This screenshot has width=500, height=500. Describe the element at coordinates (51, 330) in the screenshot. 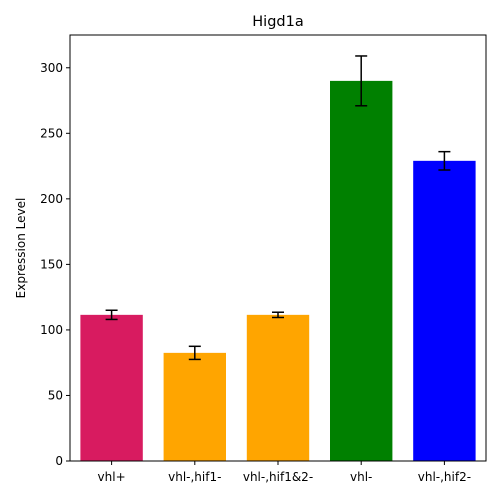

I see `y-tick-label-2: 100` at that location.